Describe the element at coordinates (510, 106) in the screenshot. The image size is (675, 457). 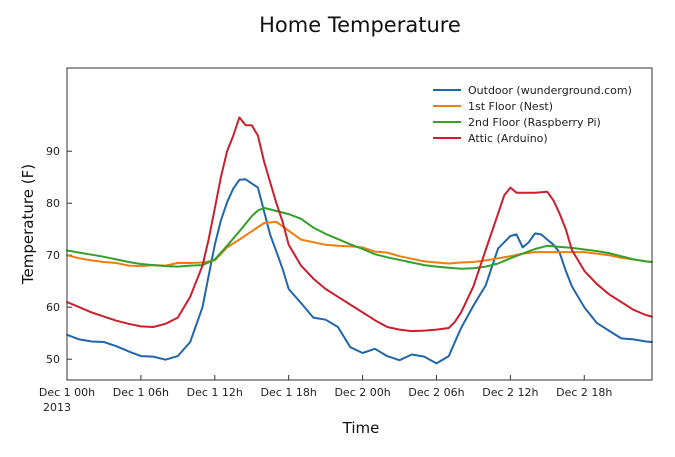
I see `legend-label-1st-floor-nest: 1st Floor (Nest)` at that location.